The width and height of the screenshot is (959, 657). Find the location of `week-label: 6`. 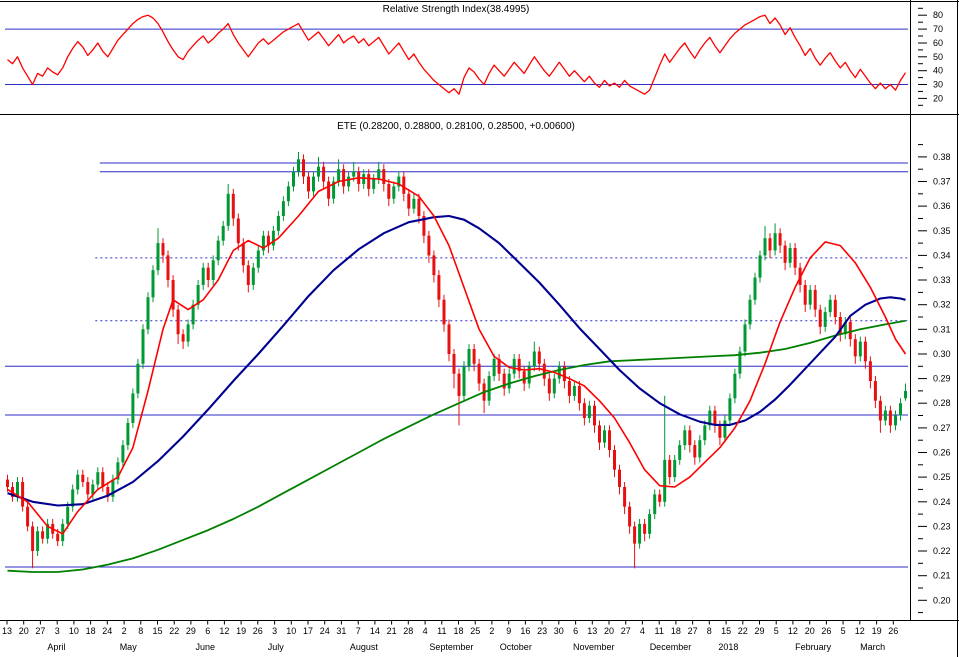

week-label: 6 is located at coordinates (207, 631).